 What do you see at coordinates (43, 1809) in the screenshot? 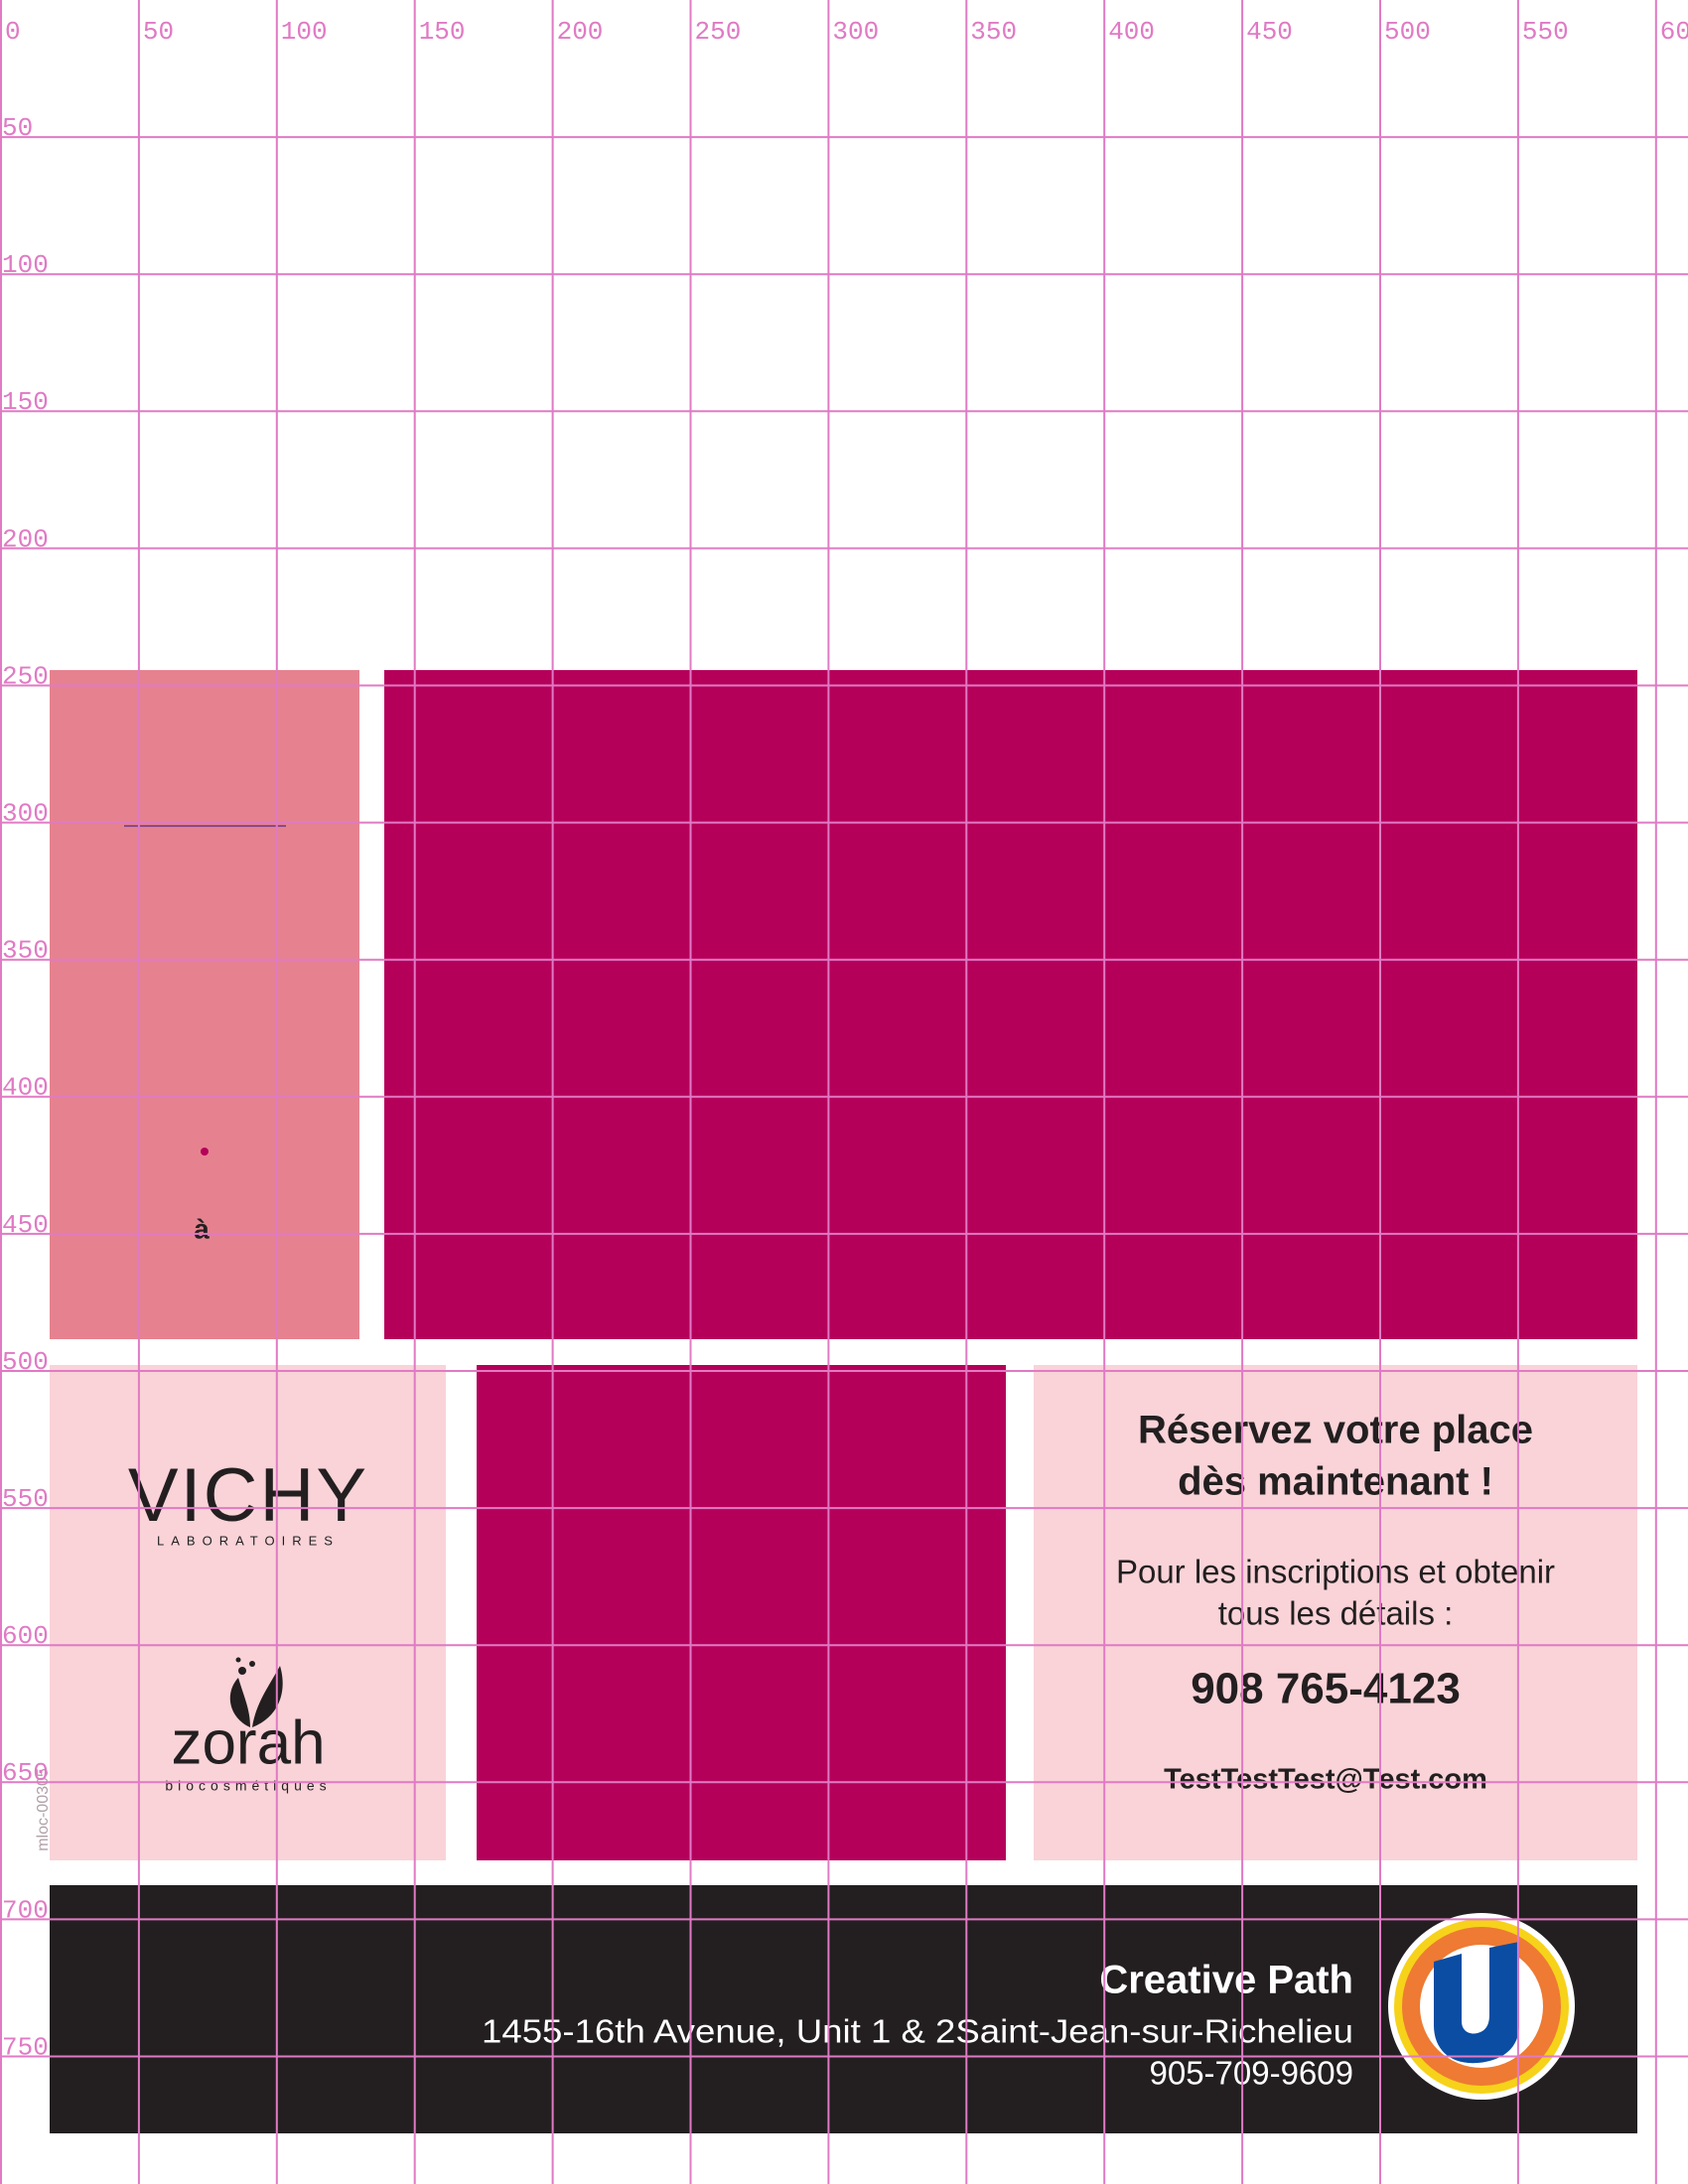
I see `doc-code: mloc-00305` at bounding box center [43, 1809].